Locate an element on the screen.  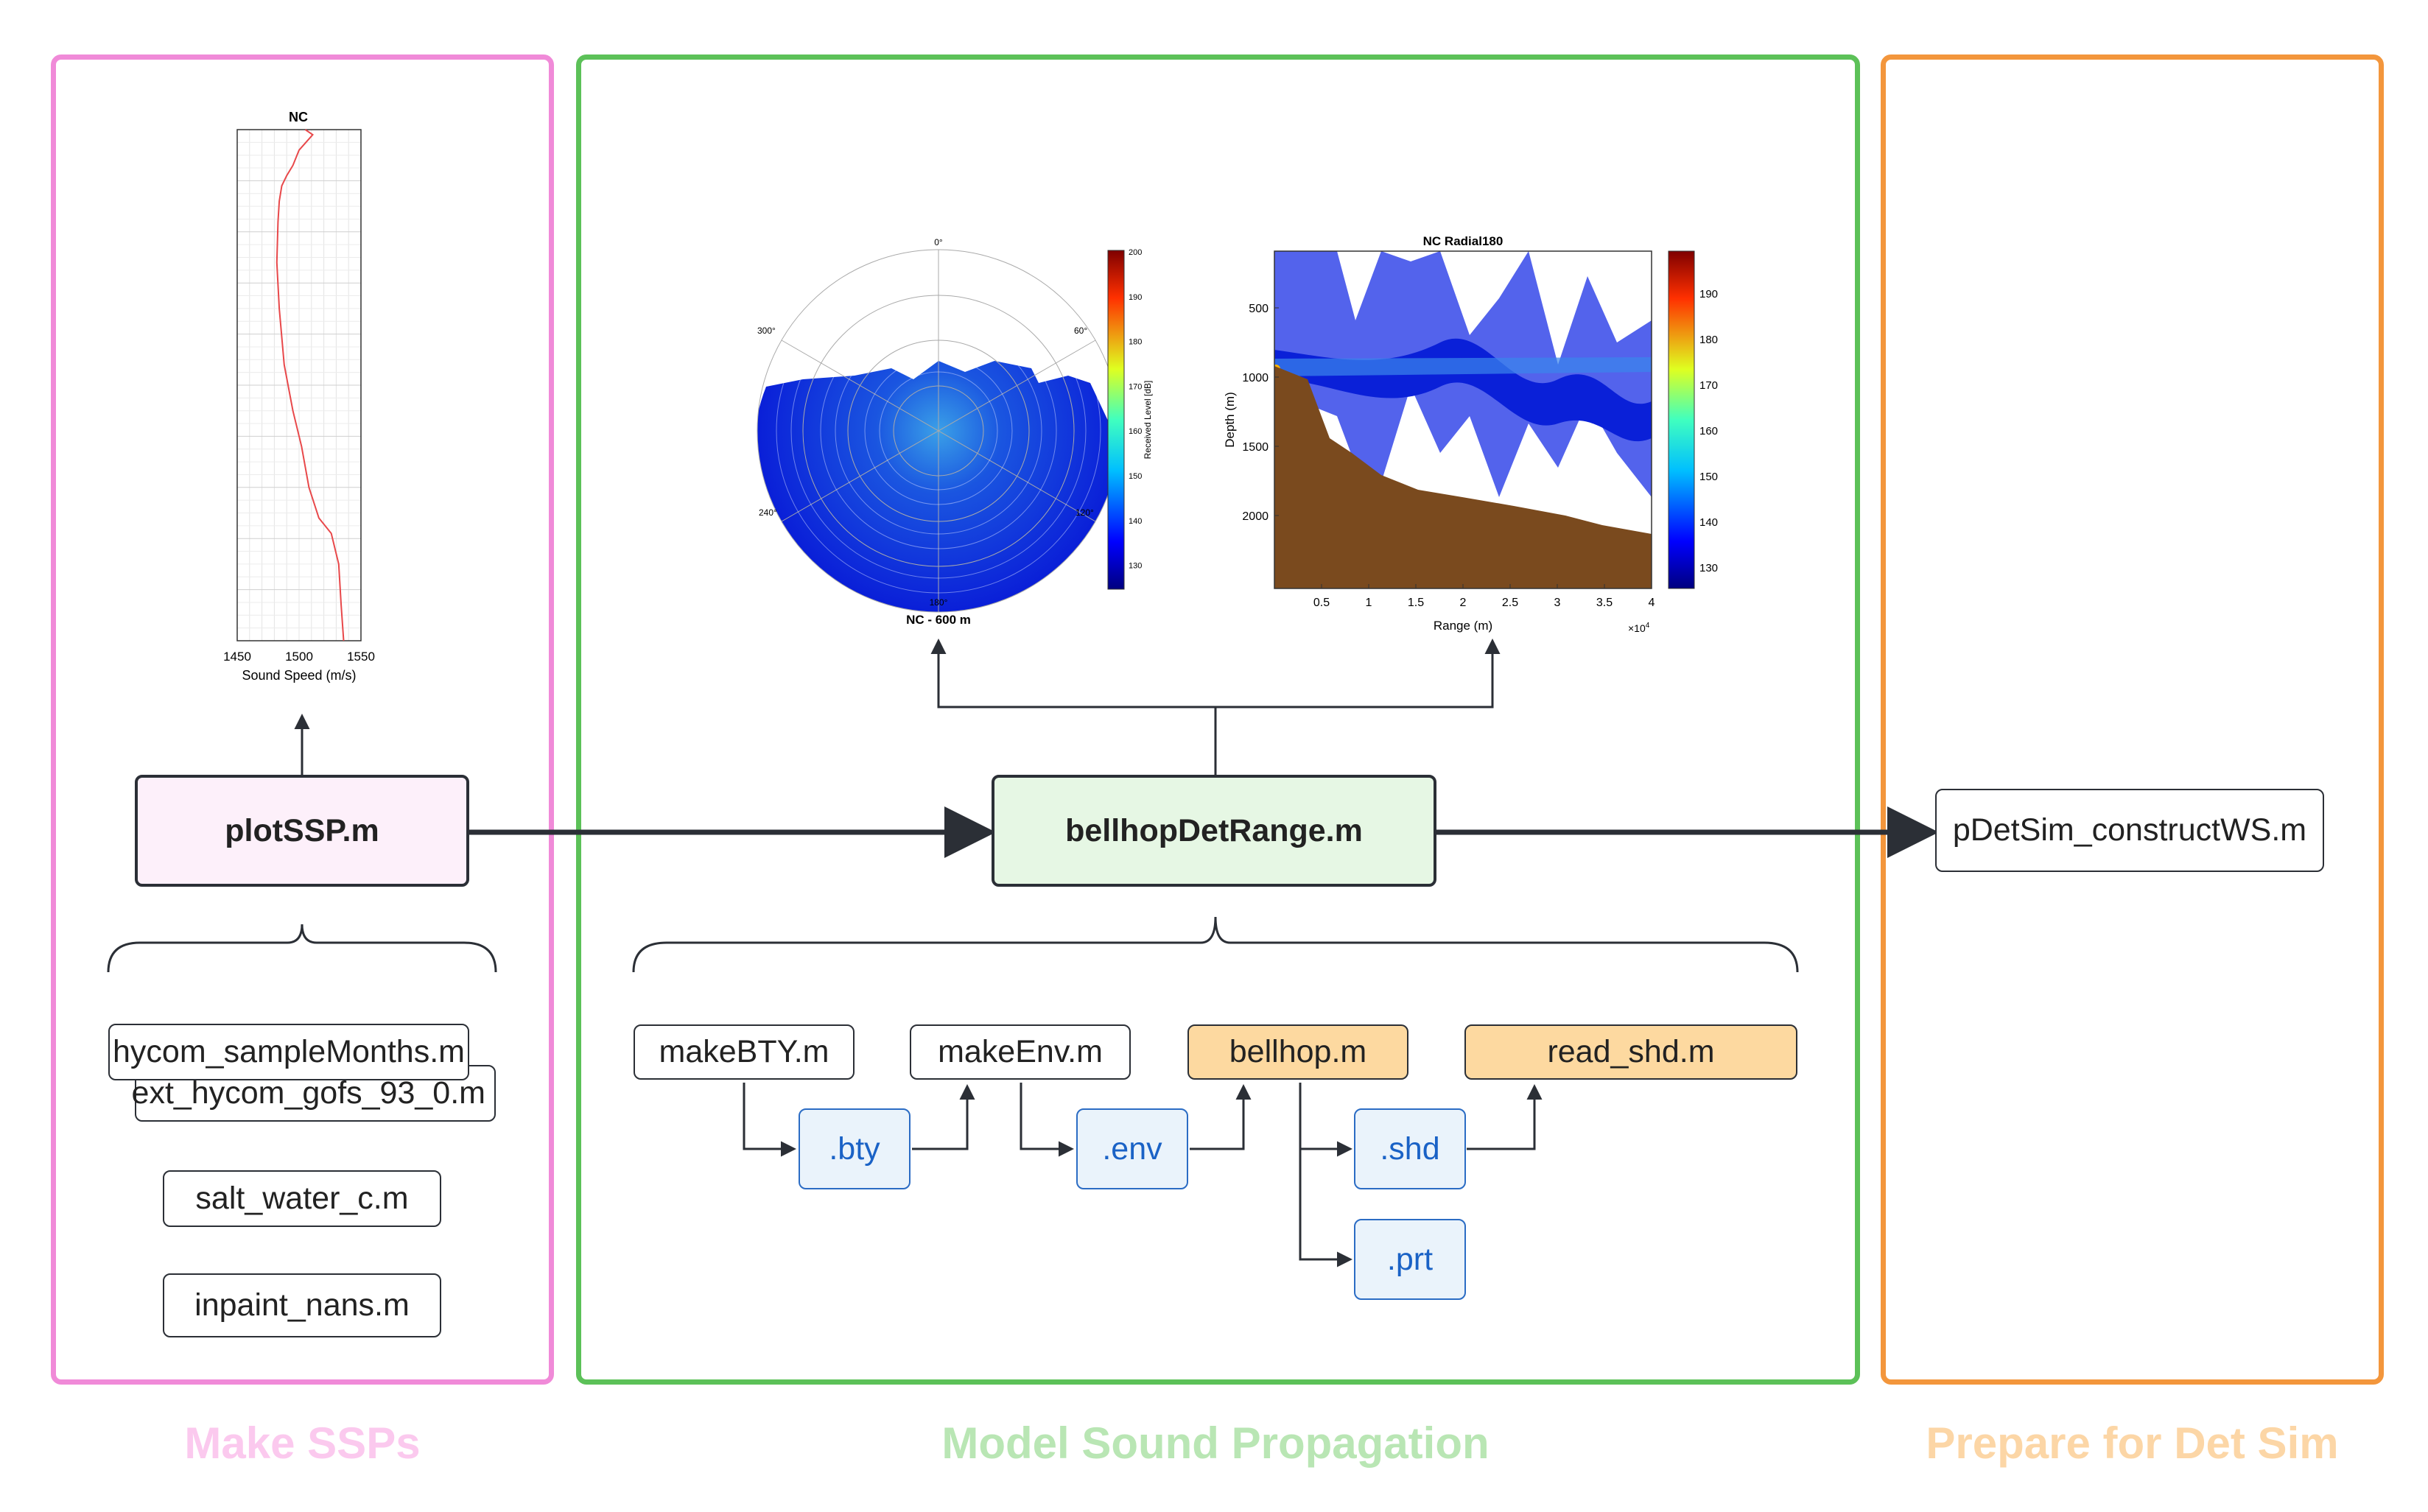
radial-cb-tick: 140 is located at coordinates (1708, 522).